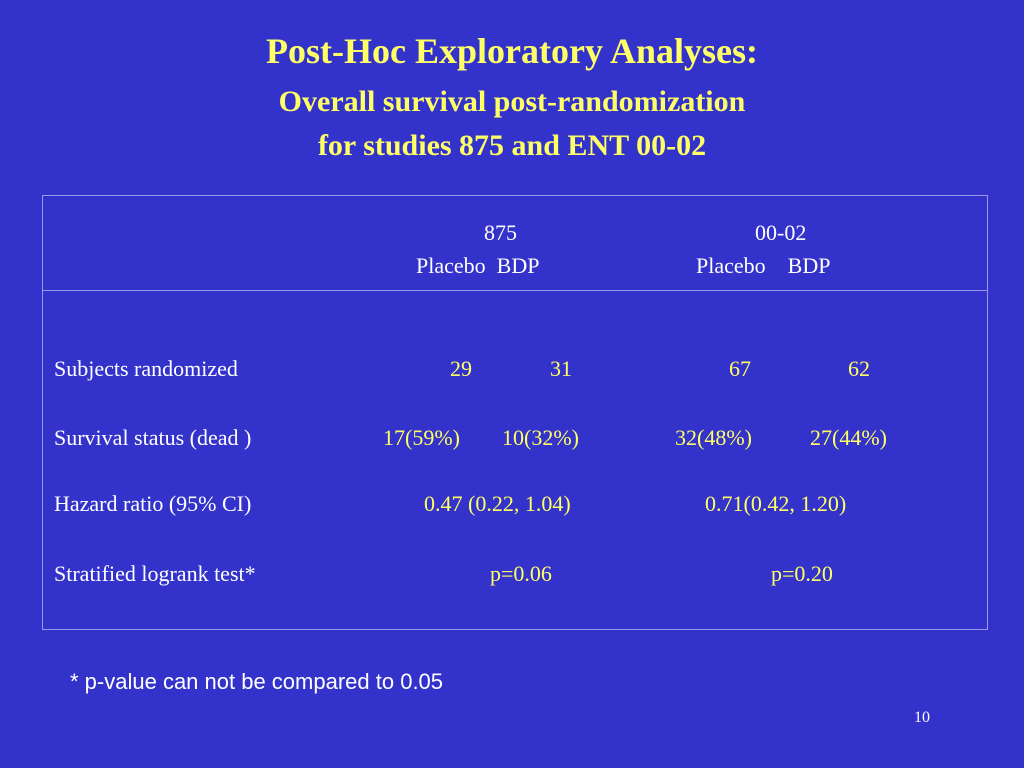 Image resolution: width=1024 pixels, height=768 pixels. What do you see at coordinates (512, 145) in the screenshot?
I see `slide-subtitle-line-2: for studies 875 and ENT 00-02` at bounding box center [512, 145].